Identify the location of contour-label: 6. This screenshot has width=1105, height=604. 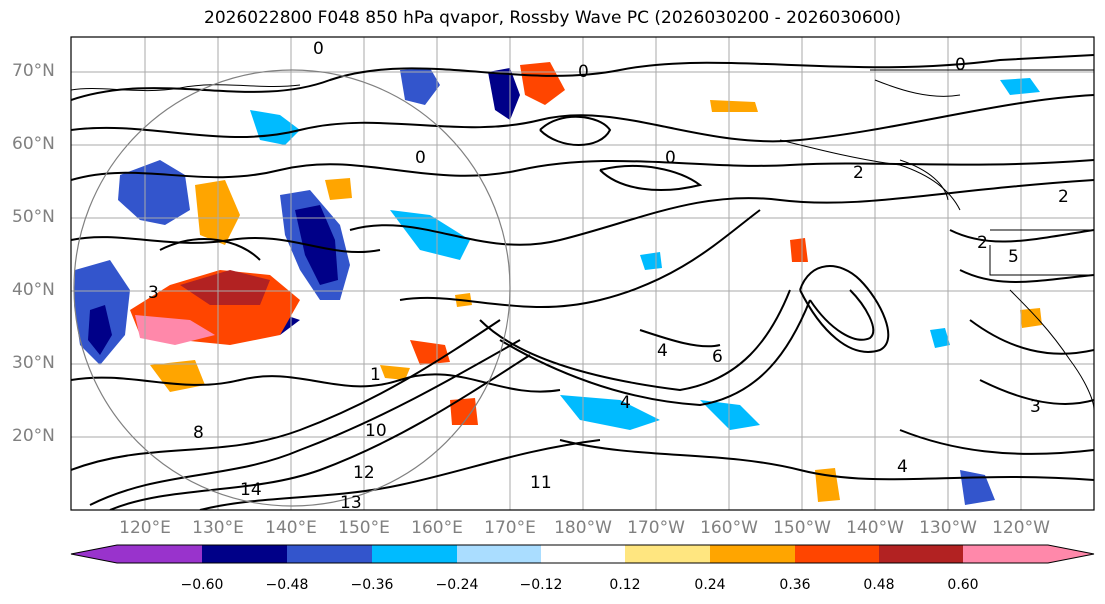
(717, 357).